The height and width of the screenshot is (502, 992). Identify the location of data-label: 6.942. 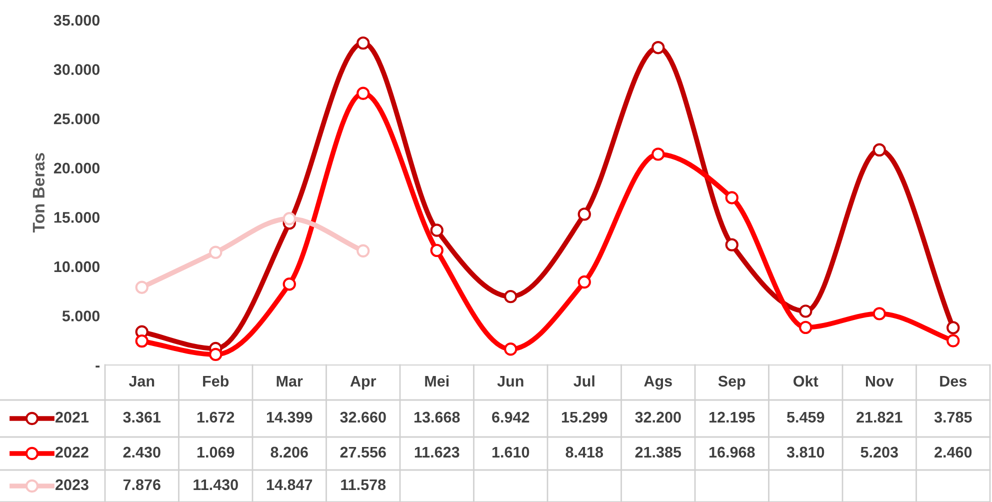
(511, 417).